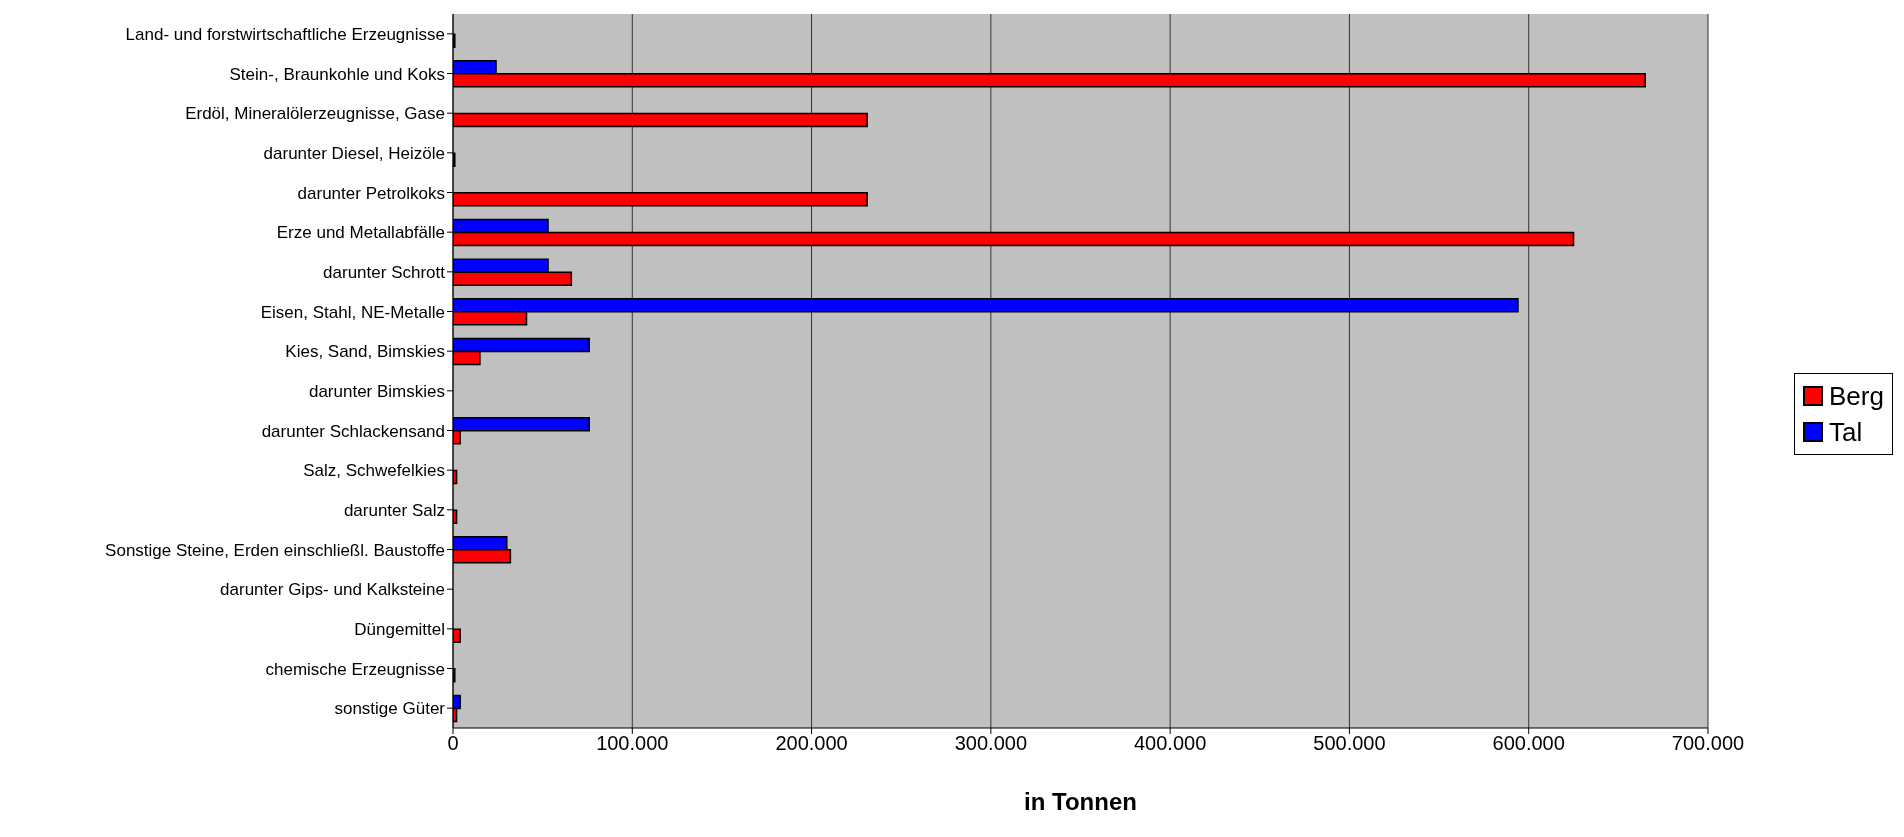 This screenshot has height=837, width=1904. I want to click on y-tick-label: darunter Bimskies, so click(376, 391).